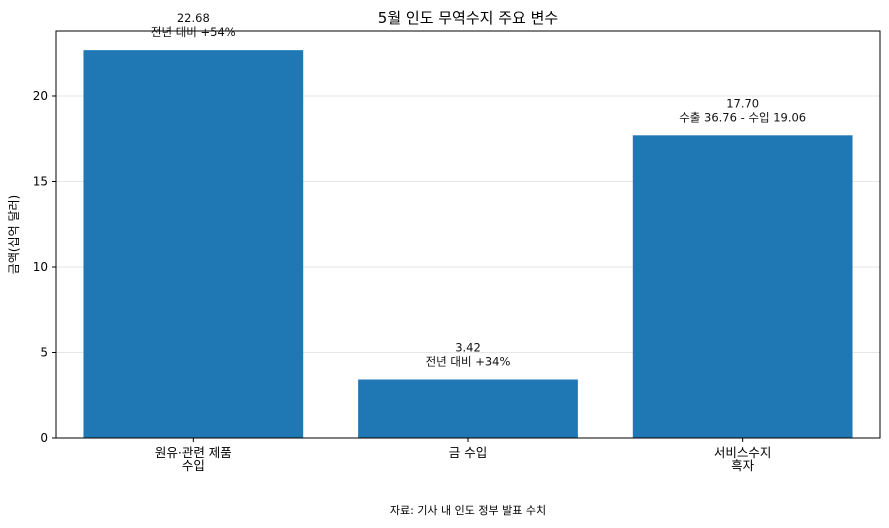 The width and height of the screenshot is (889, 528). I want to click on value-label: 3.42, so click(468, 348).